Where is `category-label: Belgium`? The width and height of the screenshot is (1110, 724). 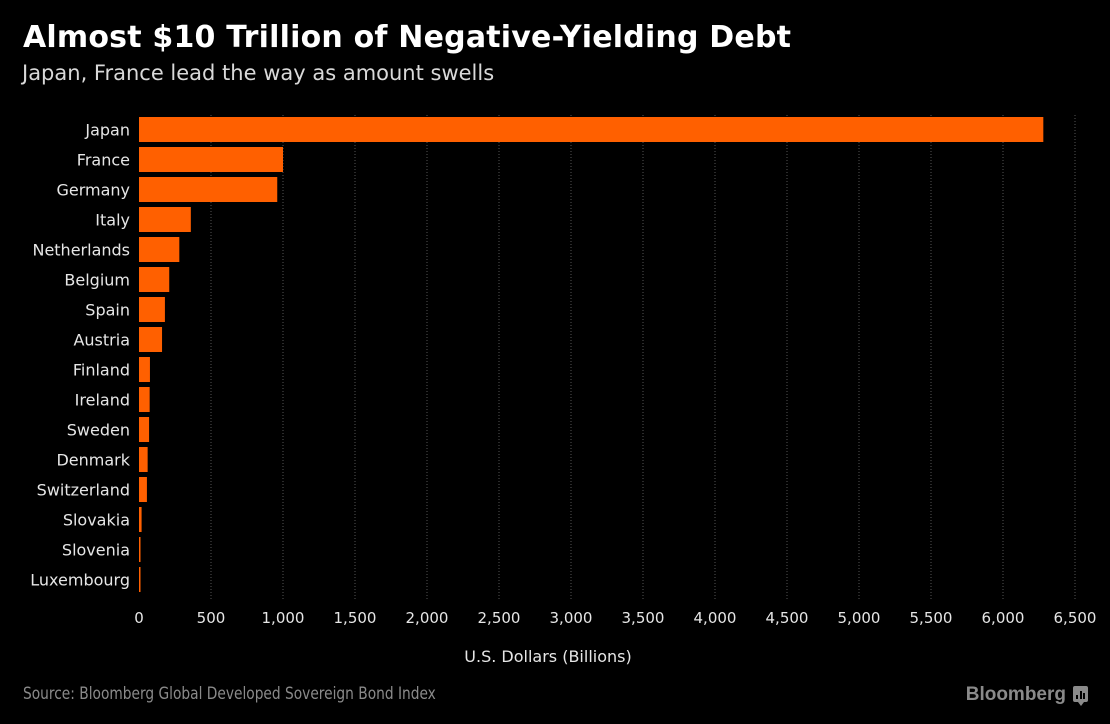
category-label: Belgium is located at coordinates (97, 280).